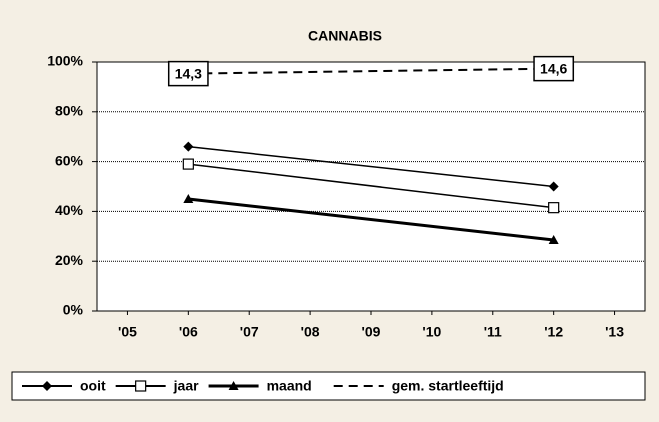 The width and height of the screenshot is (659, 422). What do you see at coordinates (345, 36) in the screenshot?
I see `chart-title: CANNABIS` at bounding box center [345, 36].